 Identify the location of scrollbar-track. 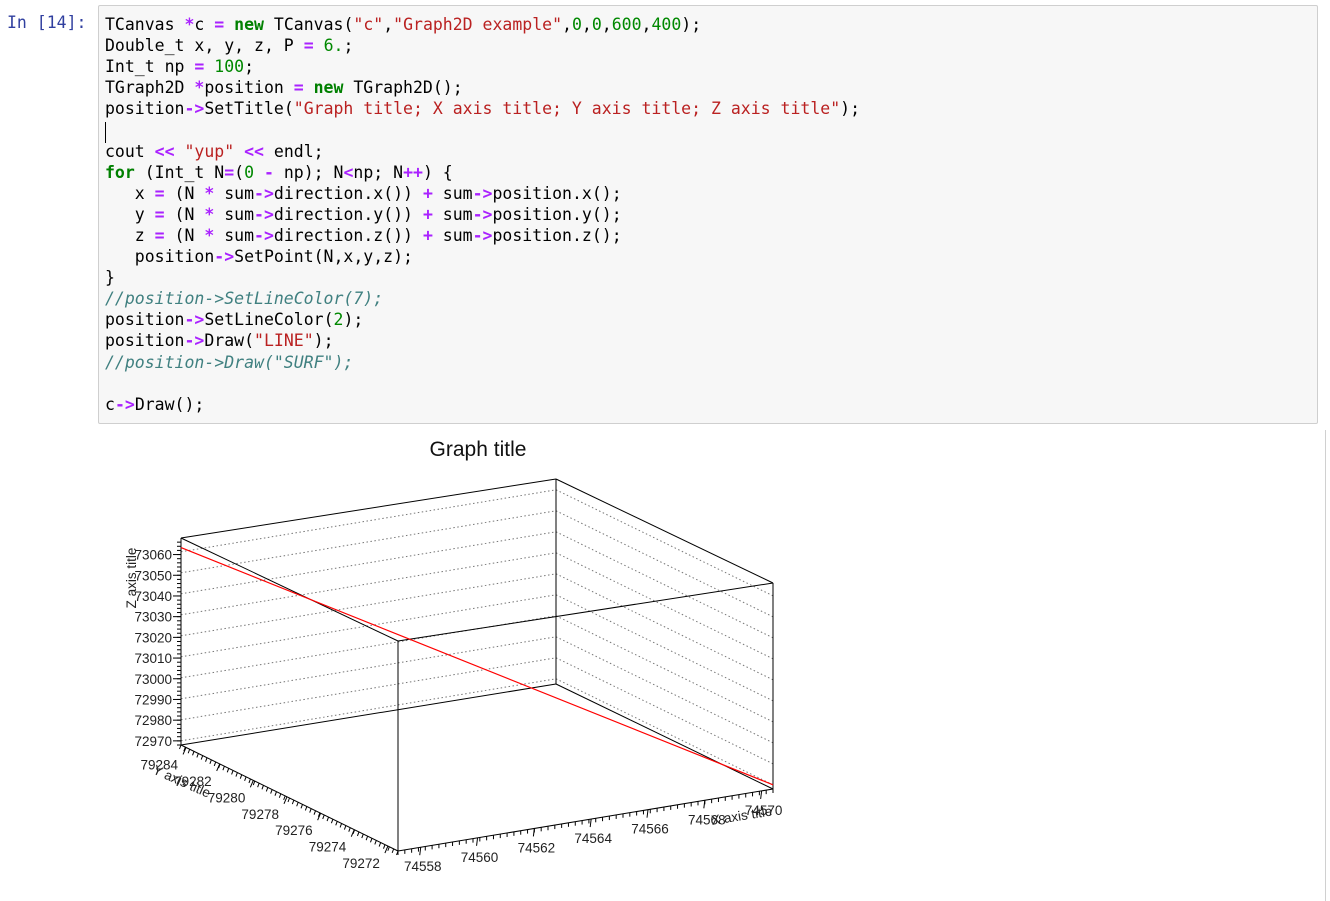
(1325, 665).